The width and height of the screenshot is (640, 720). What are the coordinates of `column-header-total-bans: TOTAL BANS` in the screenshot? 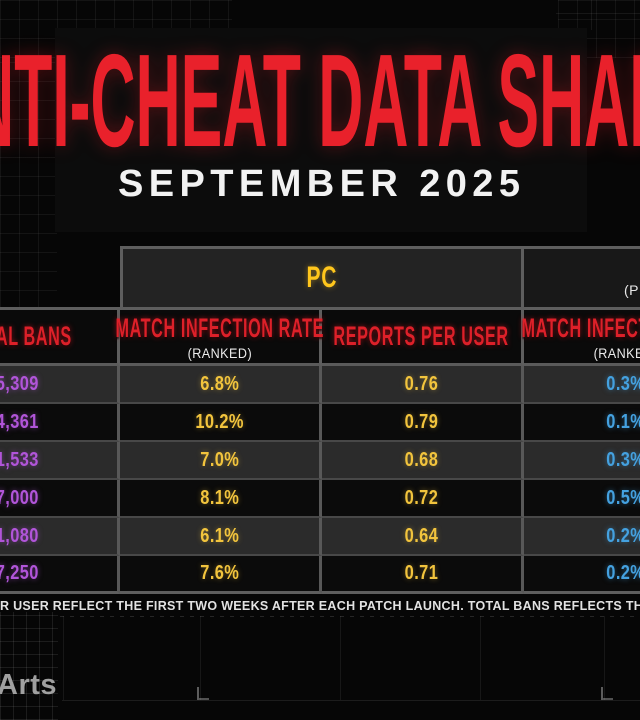 It's located at (60, 336).